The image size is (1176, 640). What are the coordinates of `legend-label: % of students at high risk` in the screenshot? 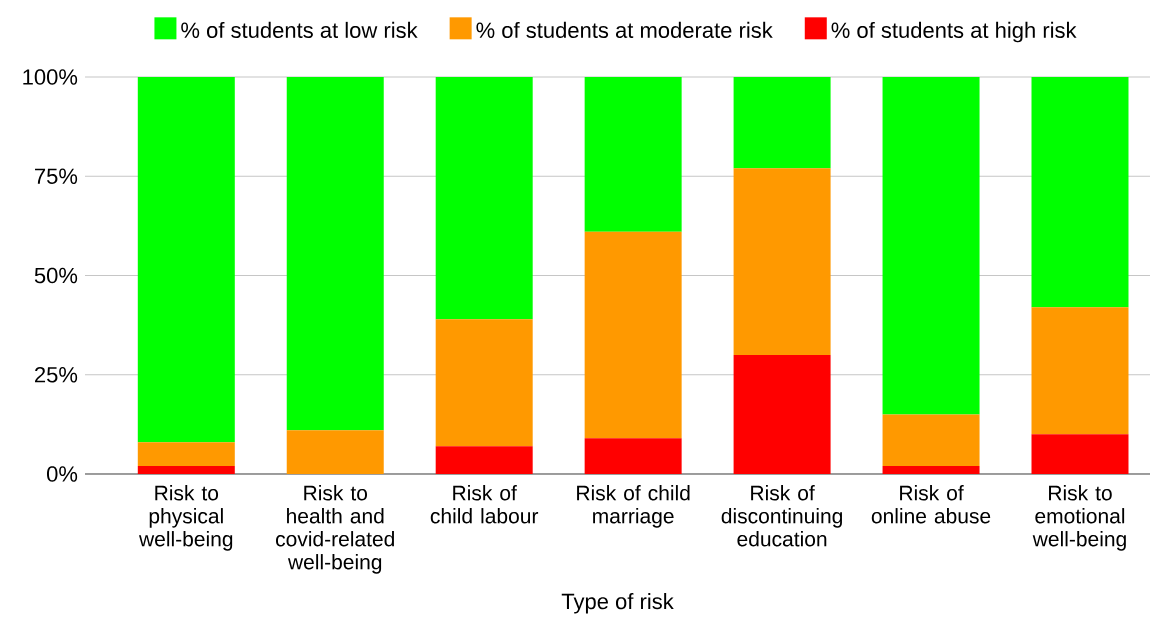 It's located at (954, 32).